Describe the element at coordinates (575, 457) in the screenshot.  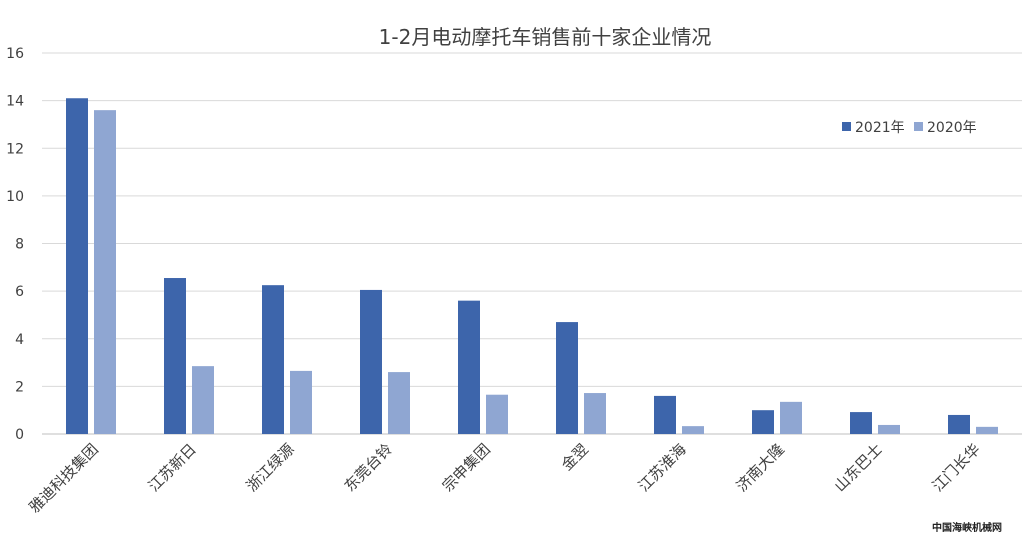
I see `x-category-label: 金翌` at that location.